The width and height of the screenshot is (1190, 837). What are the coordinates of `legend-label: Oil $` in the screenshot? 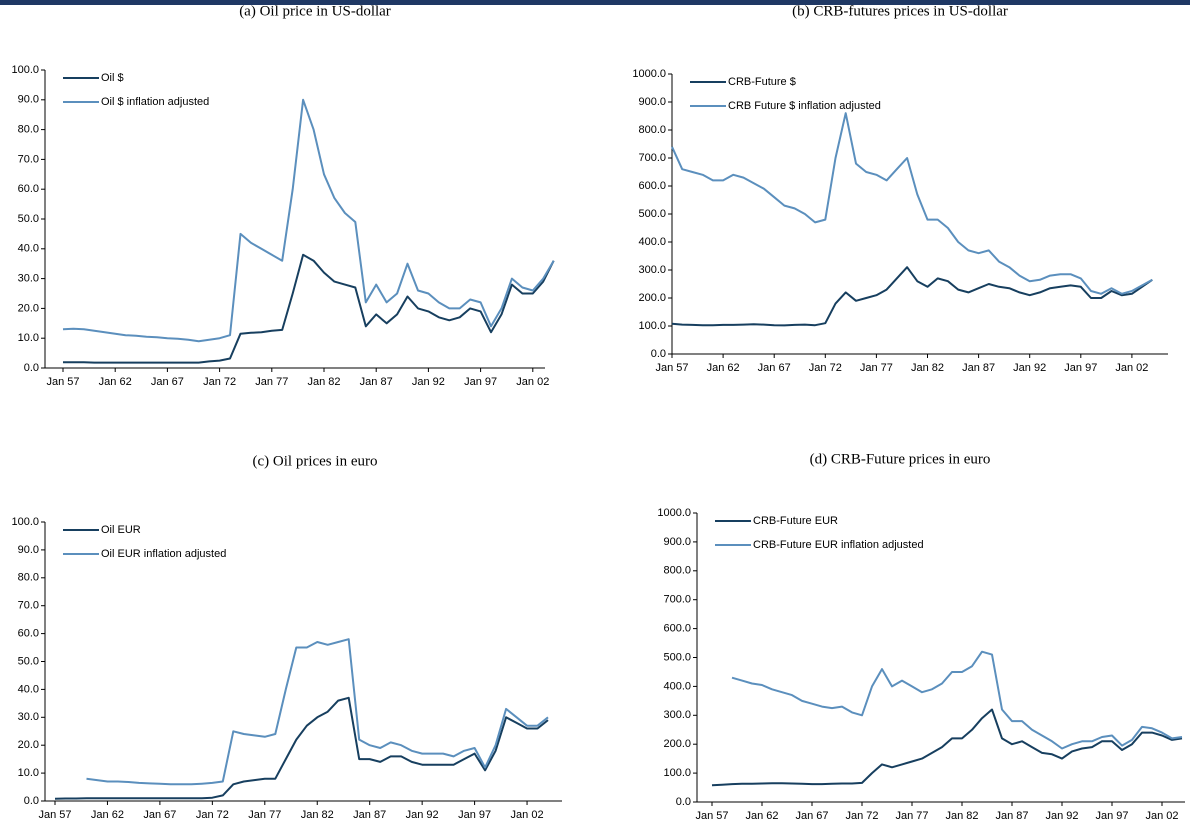 It's located at (112, 78).